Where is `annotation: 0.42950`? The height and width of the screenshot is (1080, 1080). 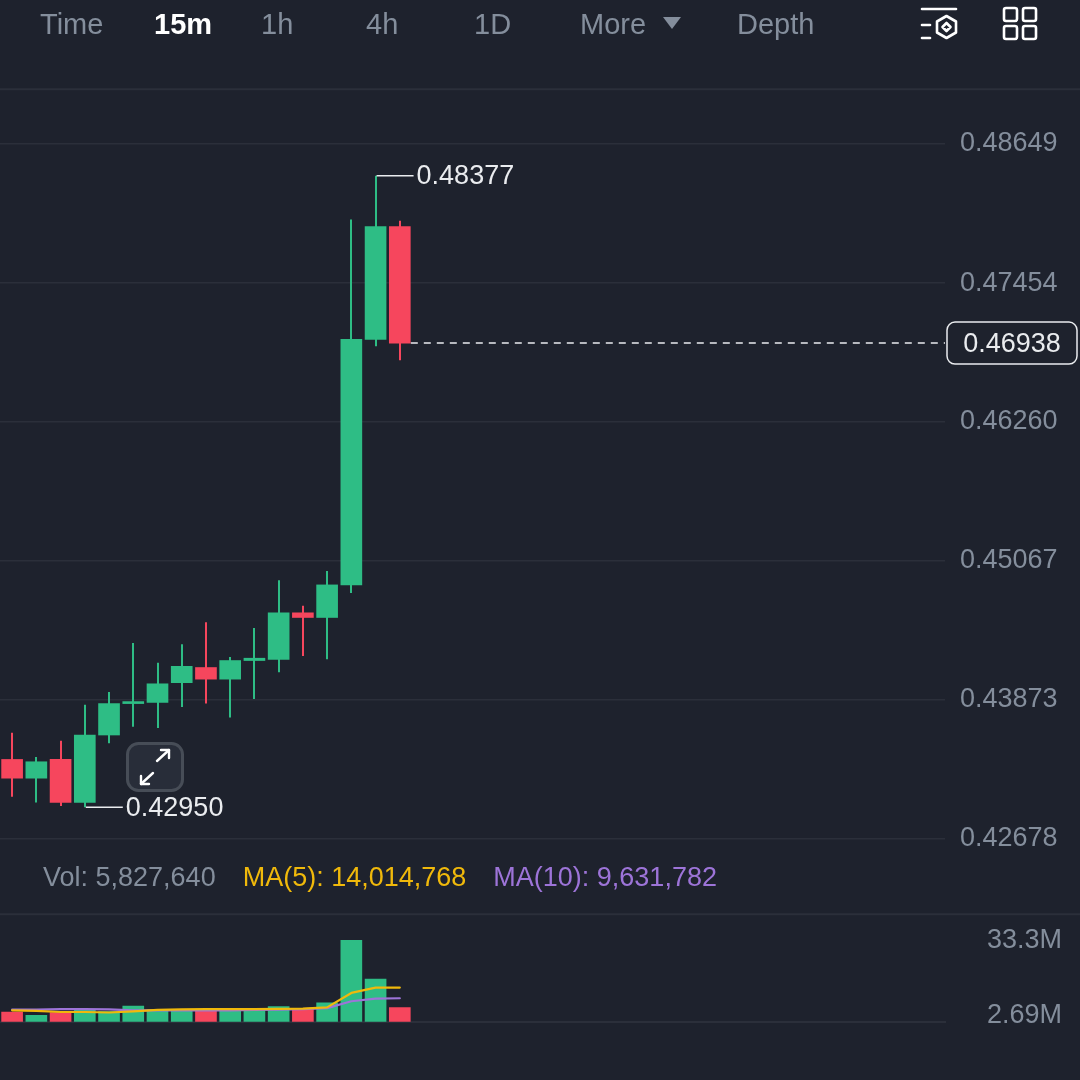 annotation: 0.42950 is located at coordinates (174, 806).